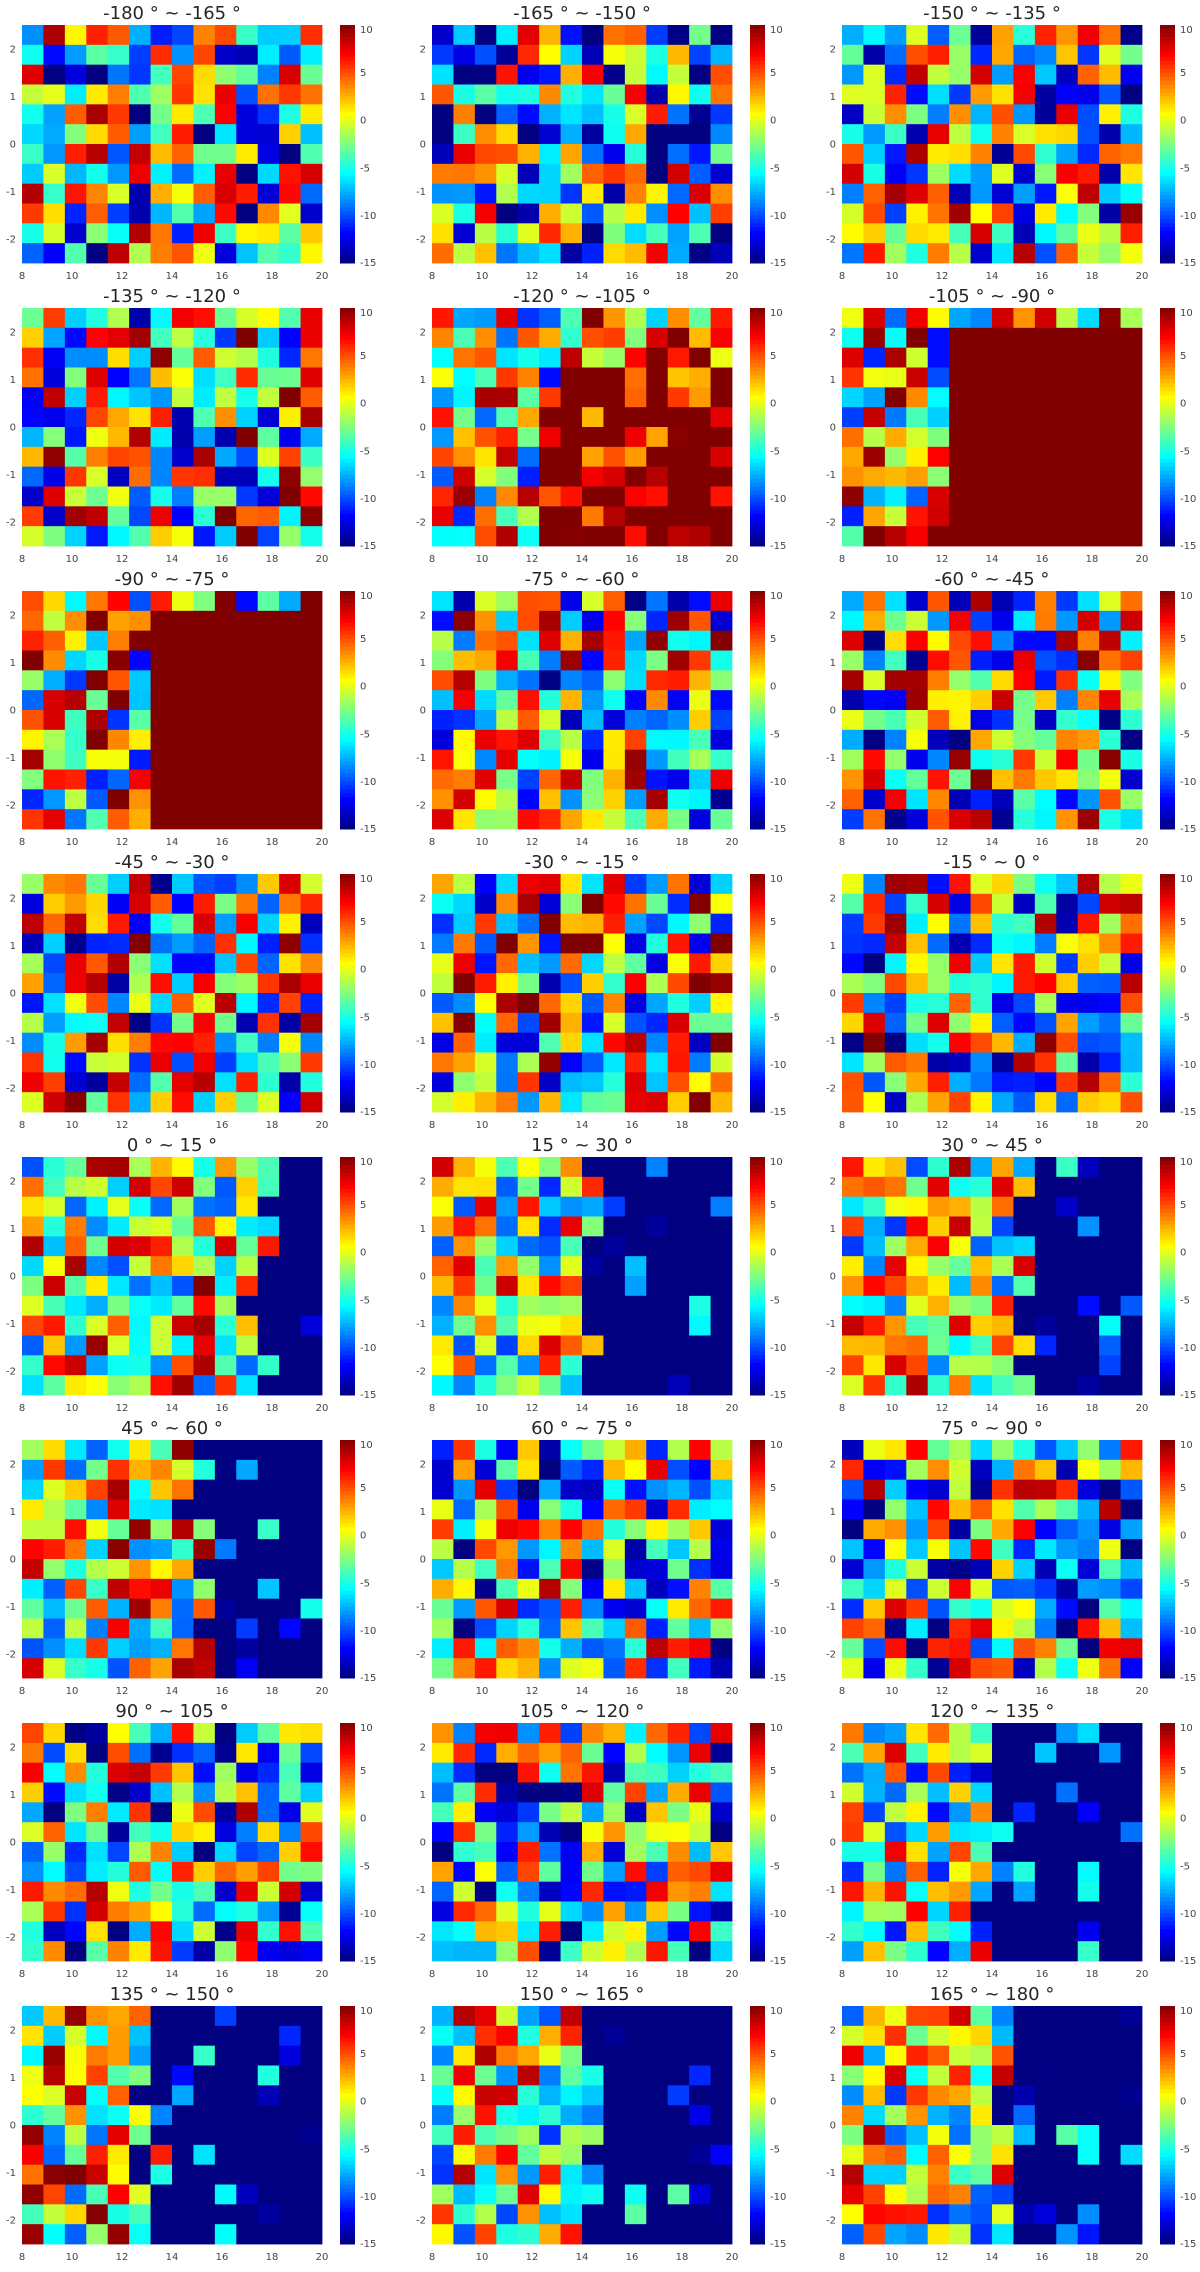 This screenshot has width=1200, height=2272. What do you see at coordinates (72, 559) in the screenshot?
I see `x-tick-label: 10` at bounding box center [72, 559].